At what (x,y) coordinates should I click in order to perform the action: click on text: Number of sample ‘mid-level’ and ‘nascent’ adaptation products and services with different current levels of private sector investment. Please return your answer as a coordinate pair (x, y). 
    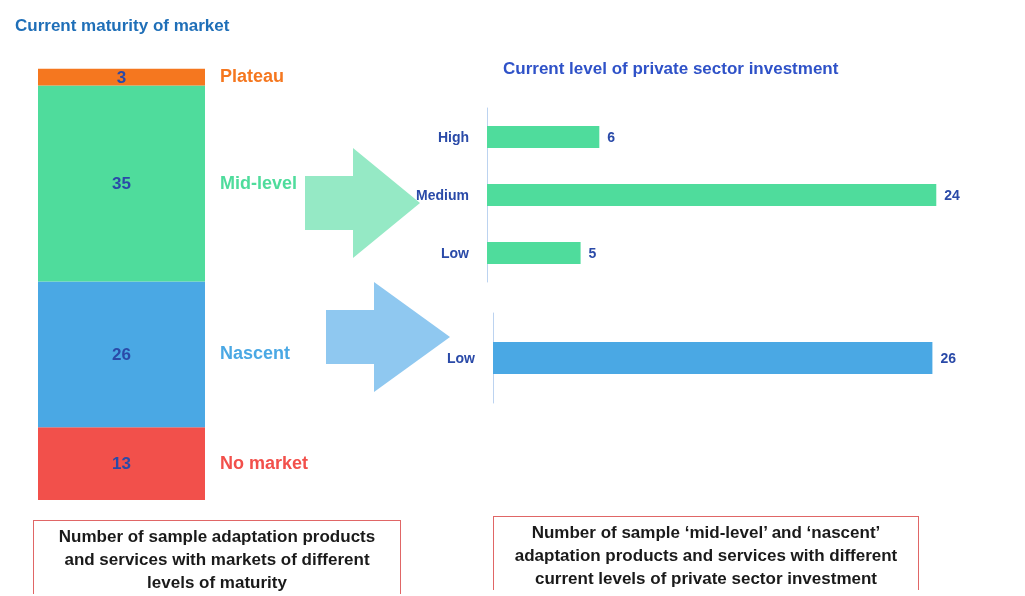
    Looking at the image, I should click on (706, 553).